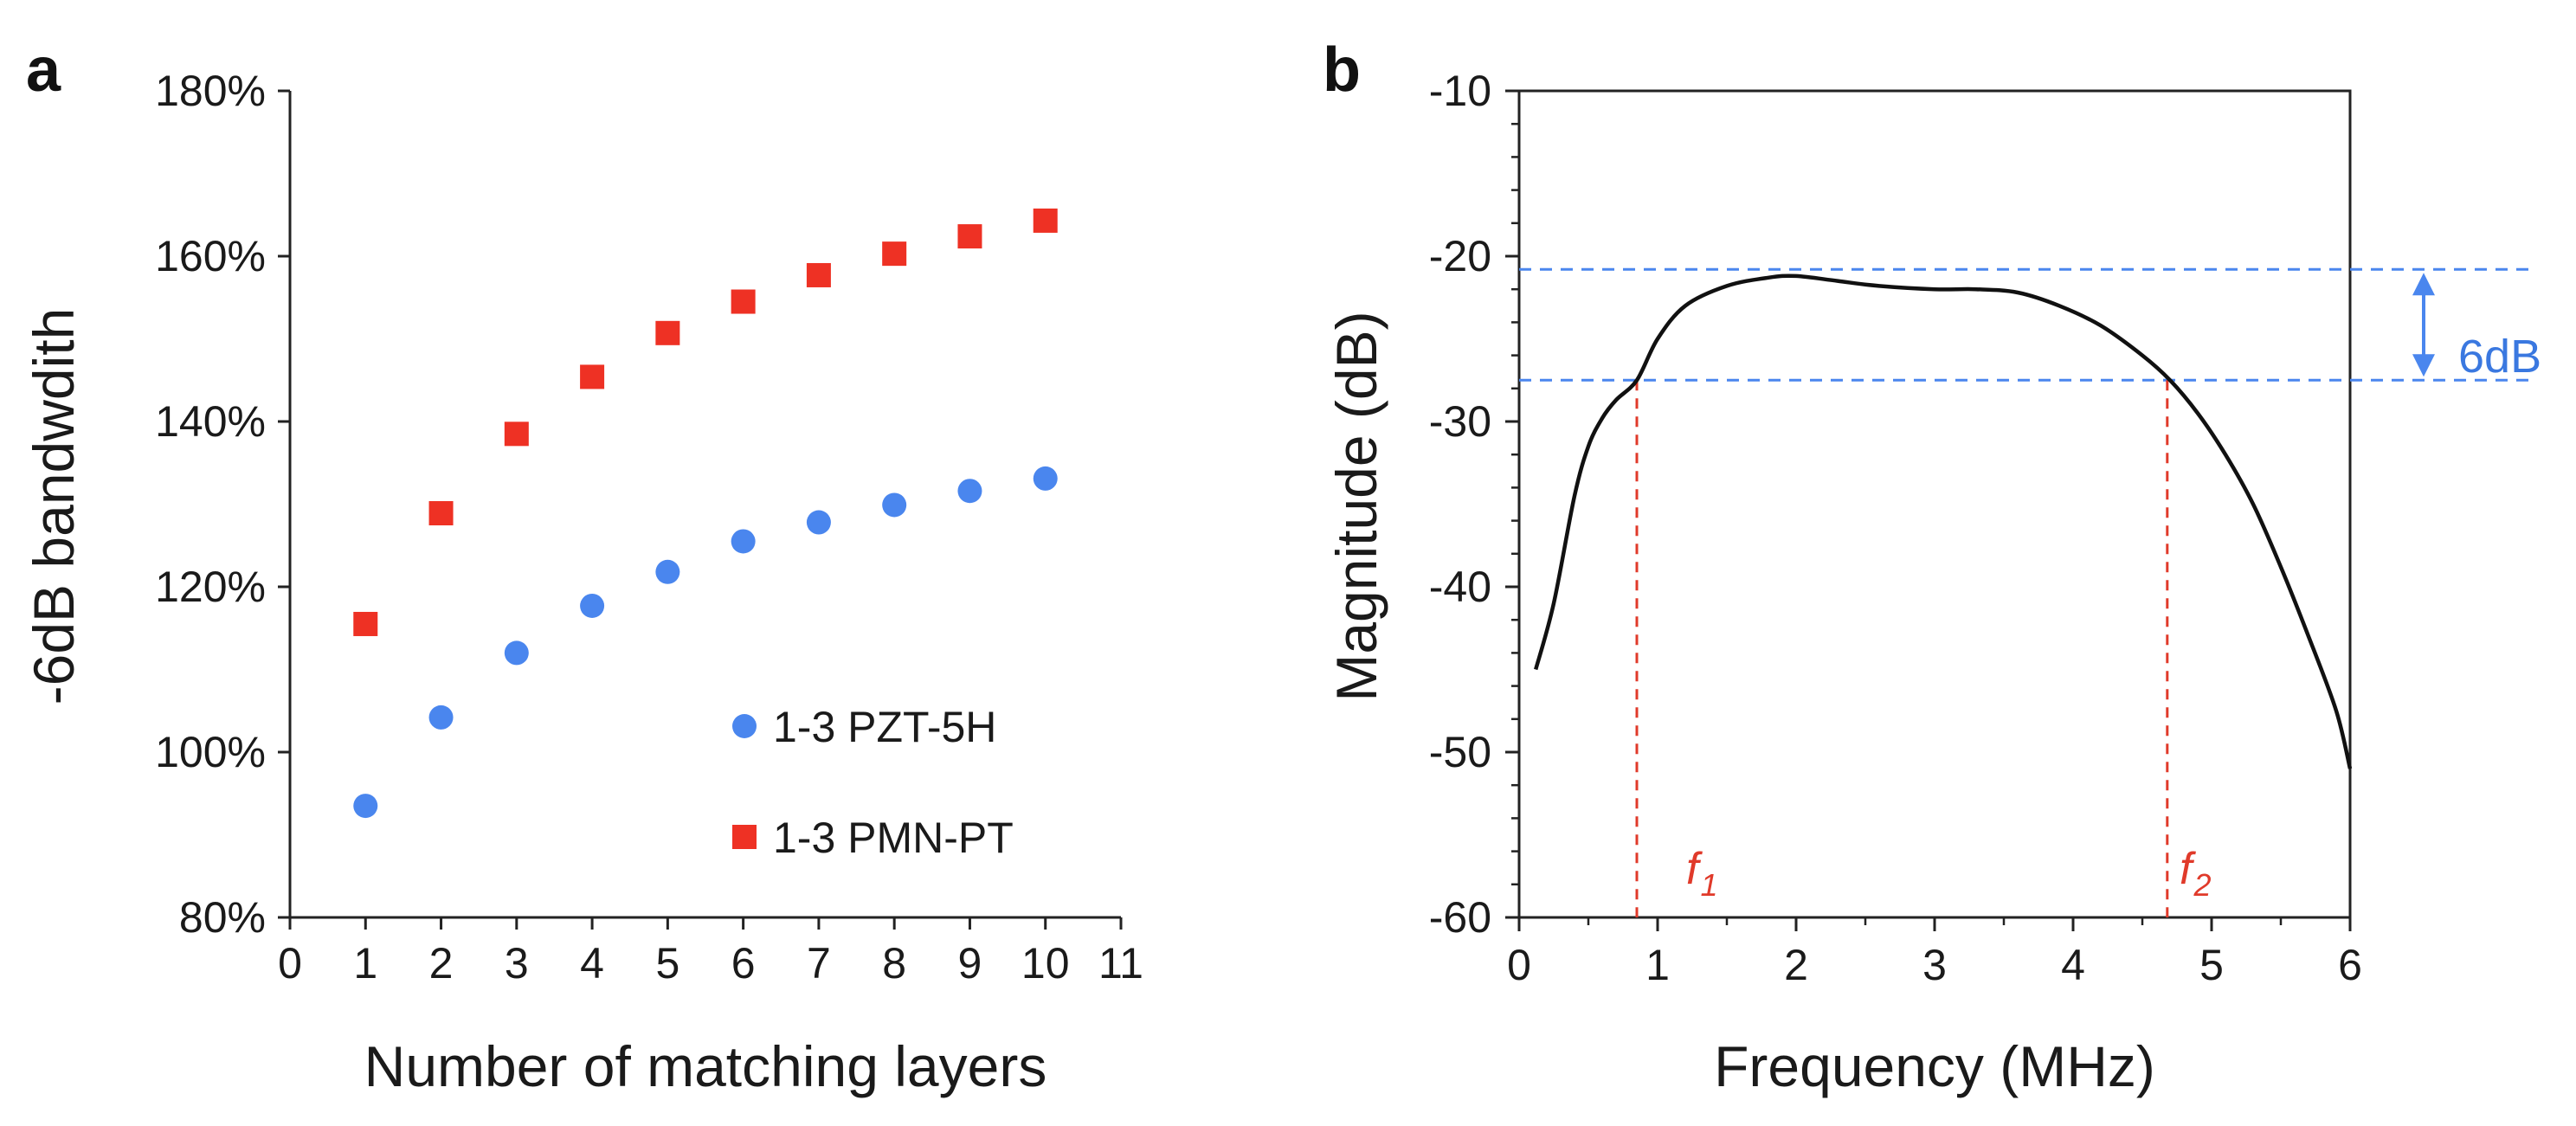  What do you see at coordinates (2476, 328) in the screenshot?
I see `six-db-annotation: 6dB` at bounding box center [2476, 328].